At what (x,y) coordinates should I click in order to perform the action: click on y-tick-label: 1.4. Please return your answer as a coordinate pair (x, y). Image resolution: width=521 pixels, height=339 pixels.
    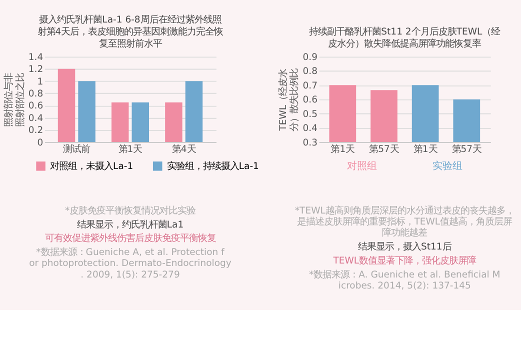
    Looking at the image, I should click on (36, 57).